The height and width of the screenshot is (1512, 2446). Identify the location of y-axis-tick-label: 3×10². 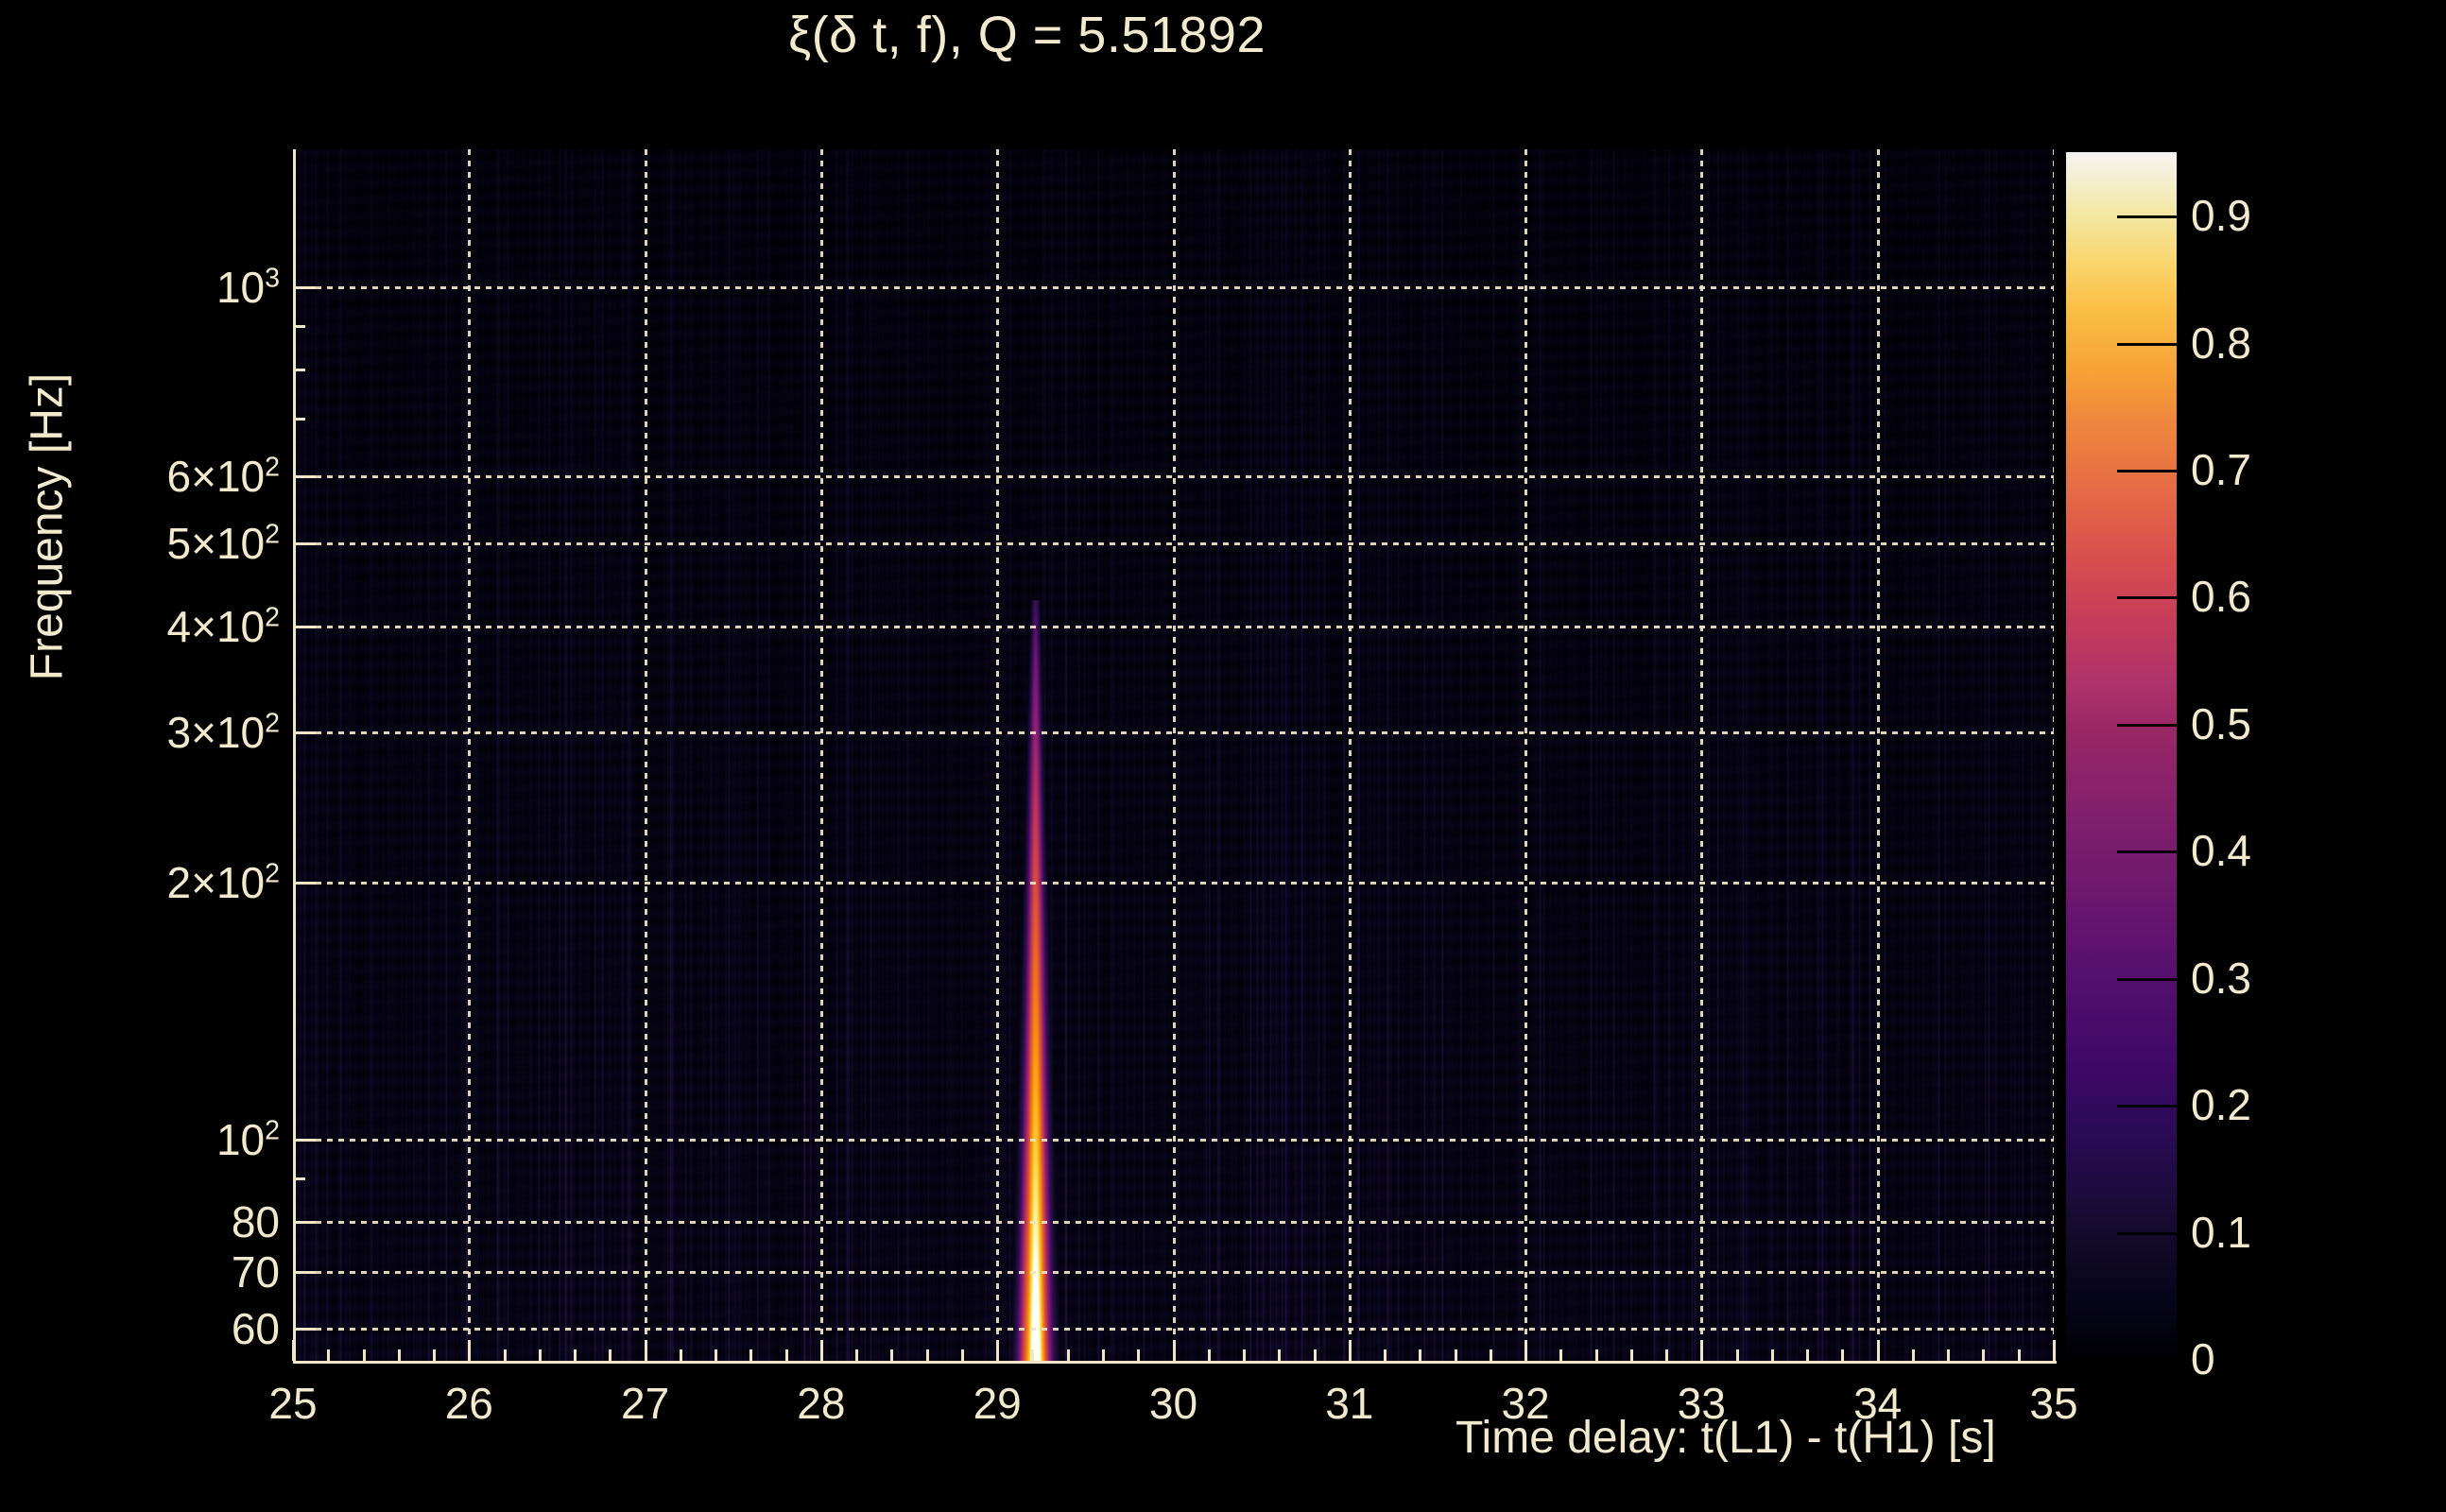
(223, 733).